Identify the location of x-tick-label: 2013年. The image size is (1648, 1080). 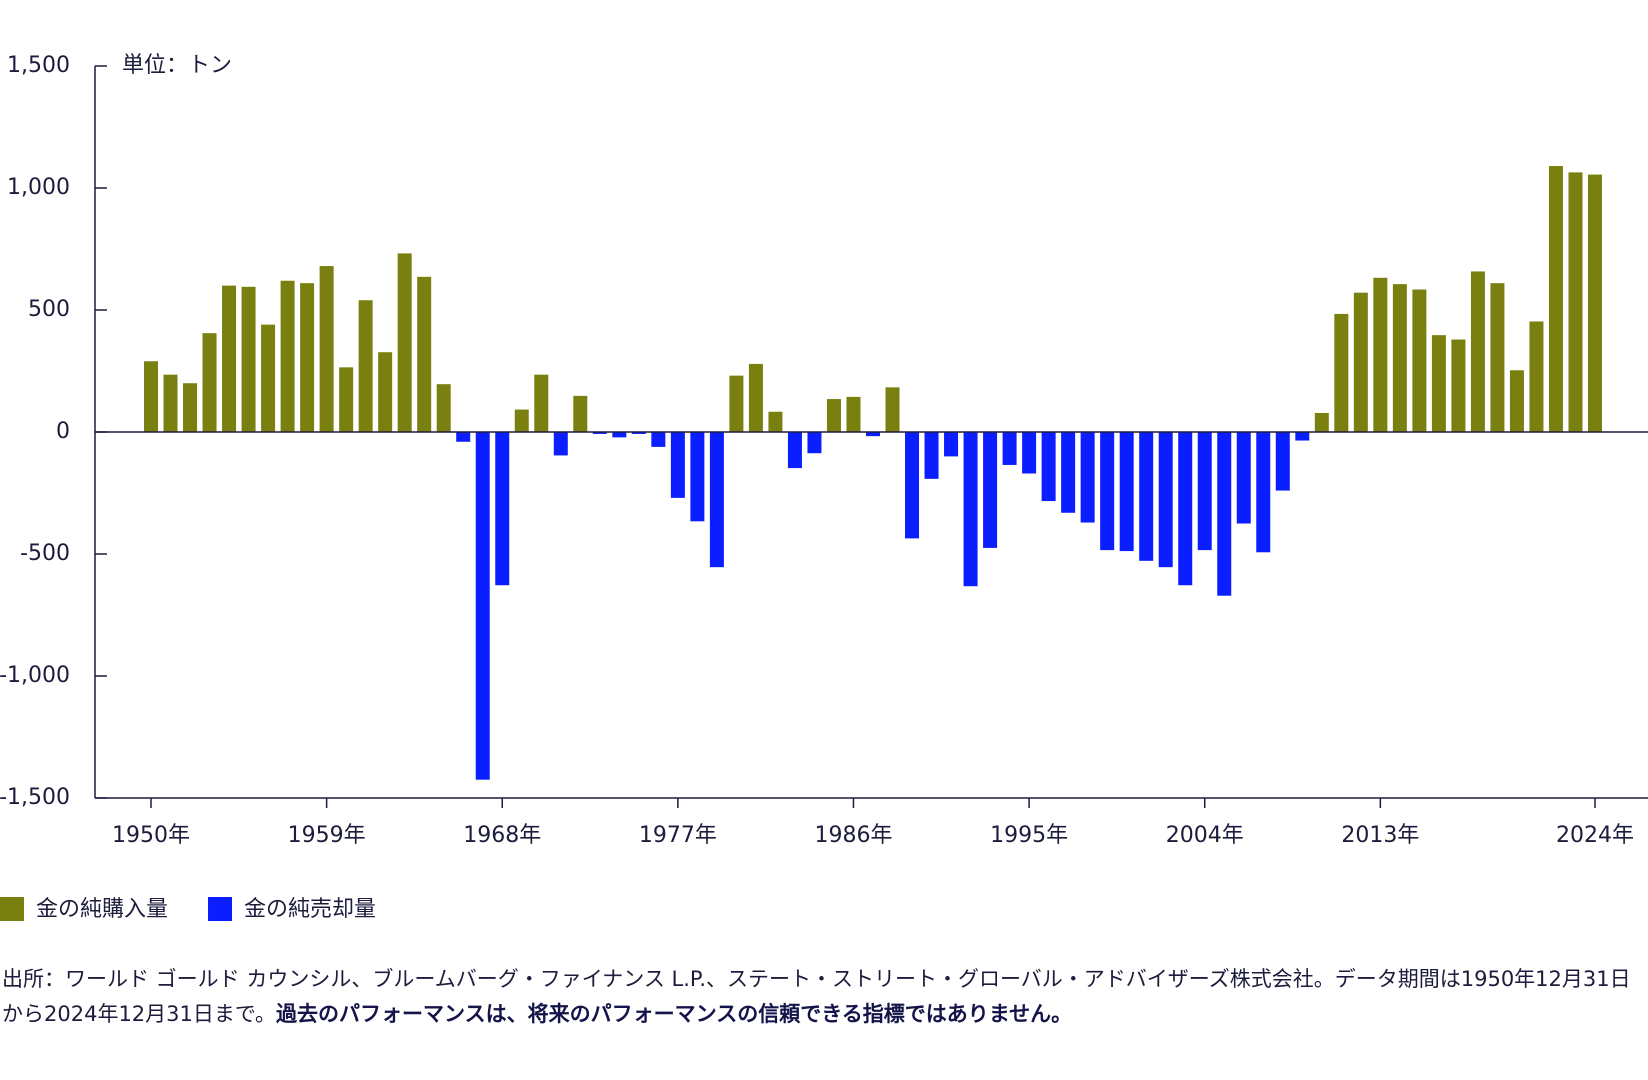
(1380, 835).